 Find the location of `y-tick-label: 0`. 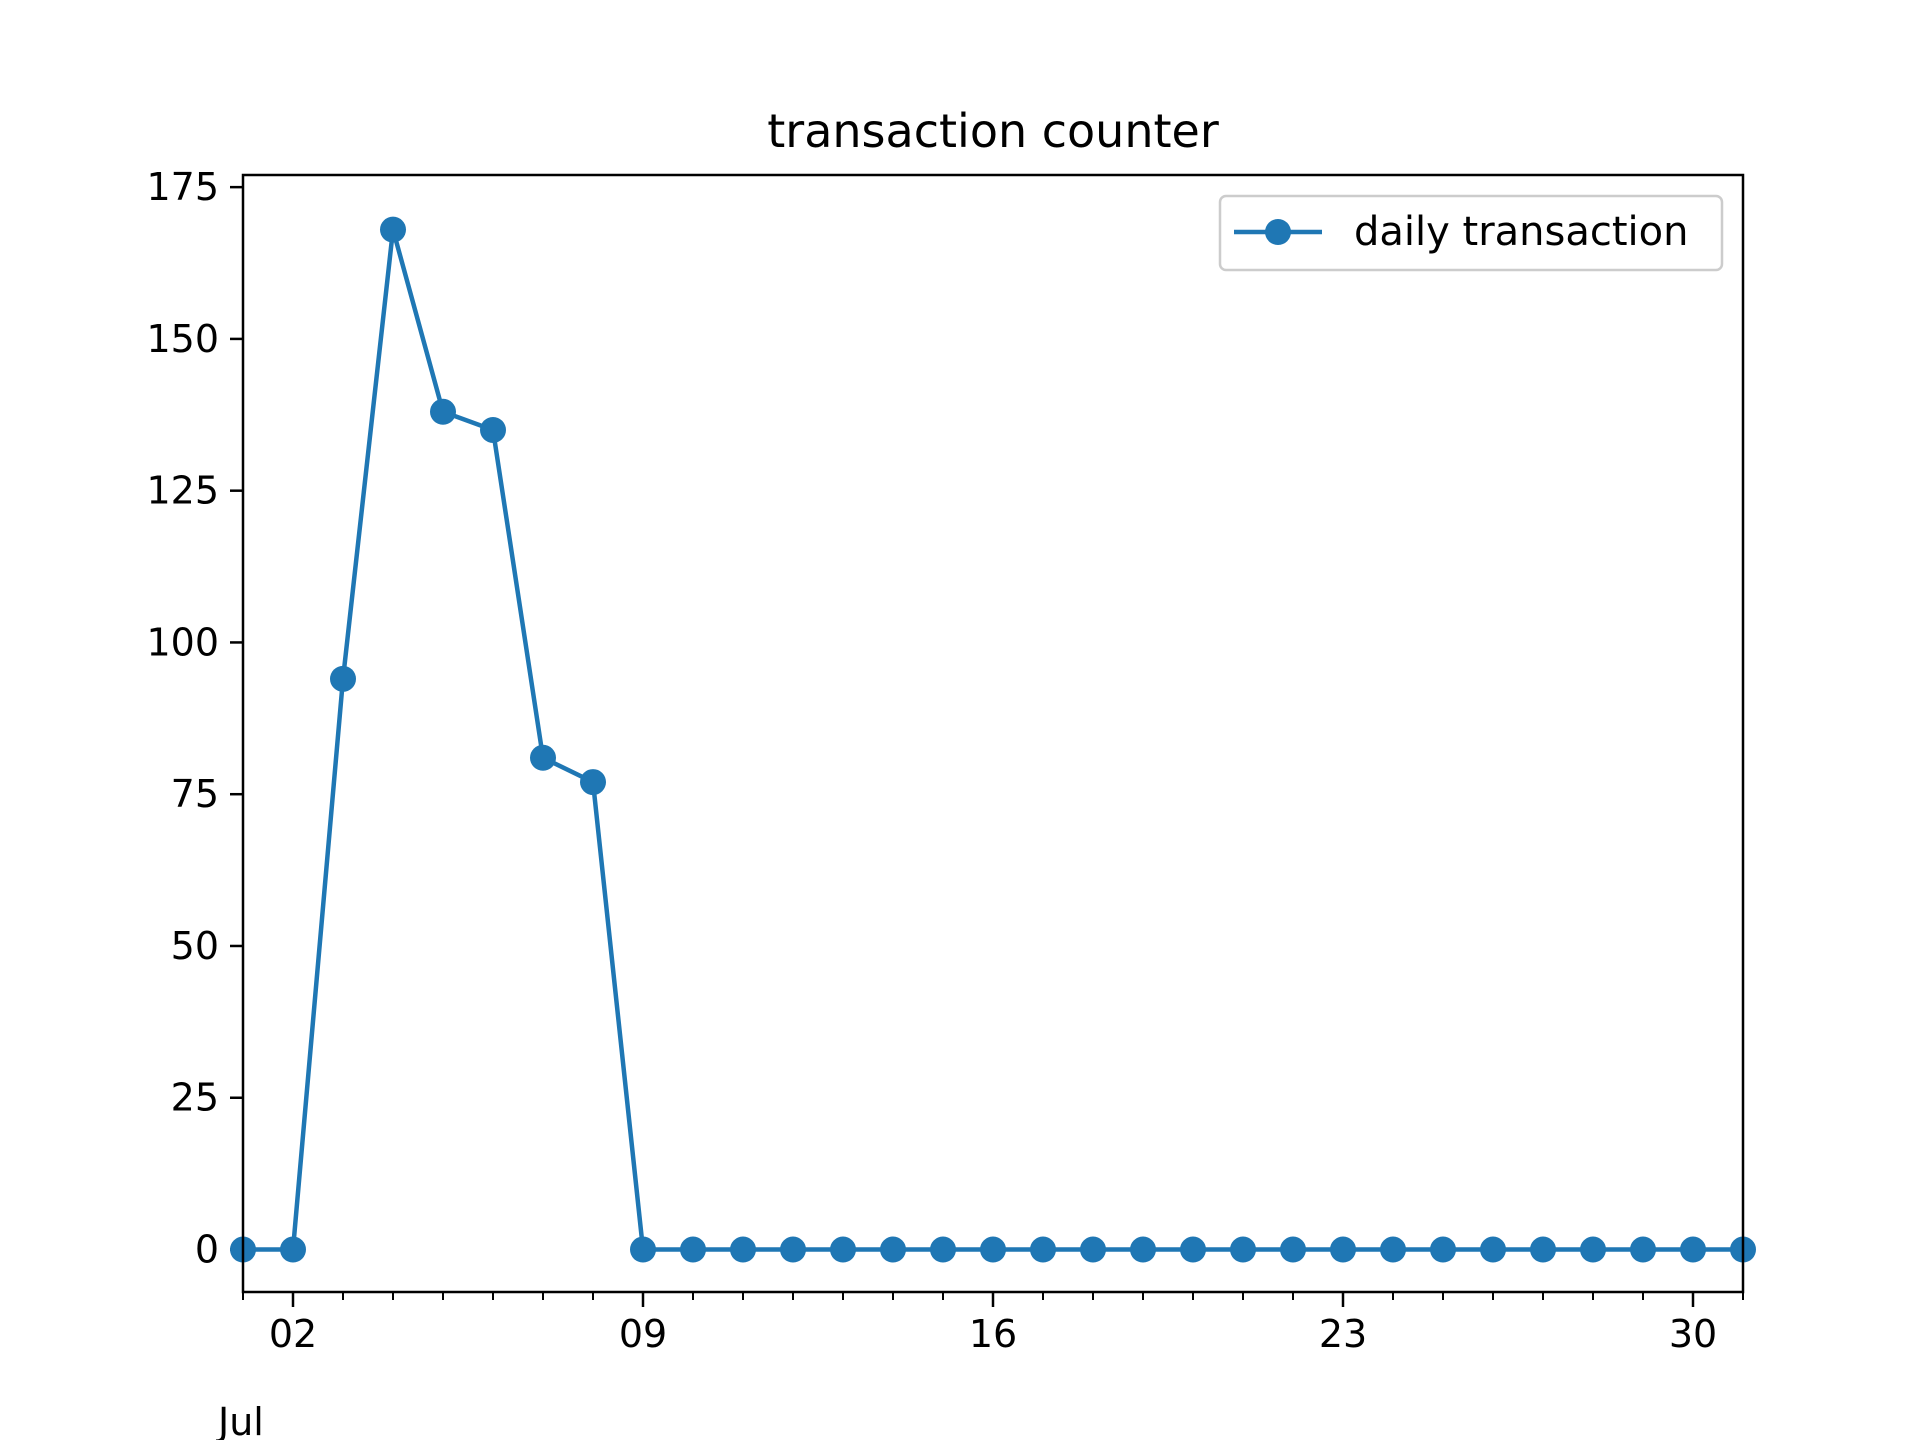

y-tick-label: 0 is located at coordinates (207, 1250).